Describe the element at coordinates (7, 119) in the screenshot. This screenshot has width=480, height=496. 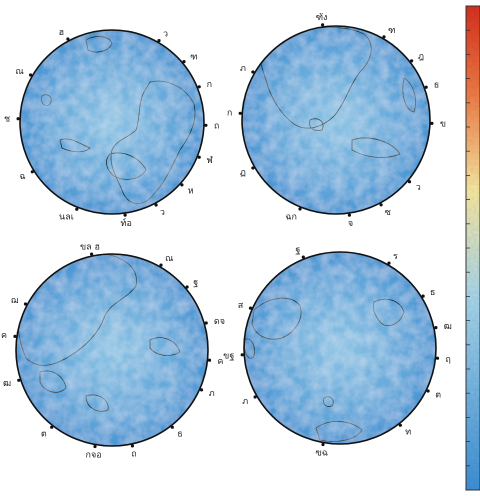
I see `graticule-label: ช` at that location.